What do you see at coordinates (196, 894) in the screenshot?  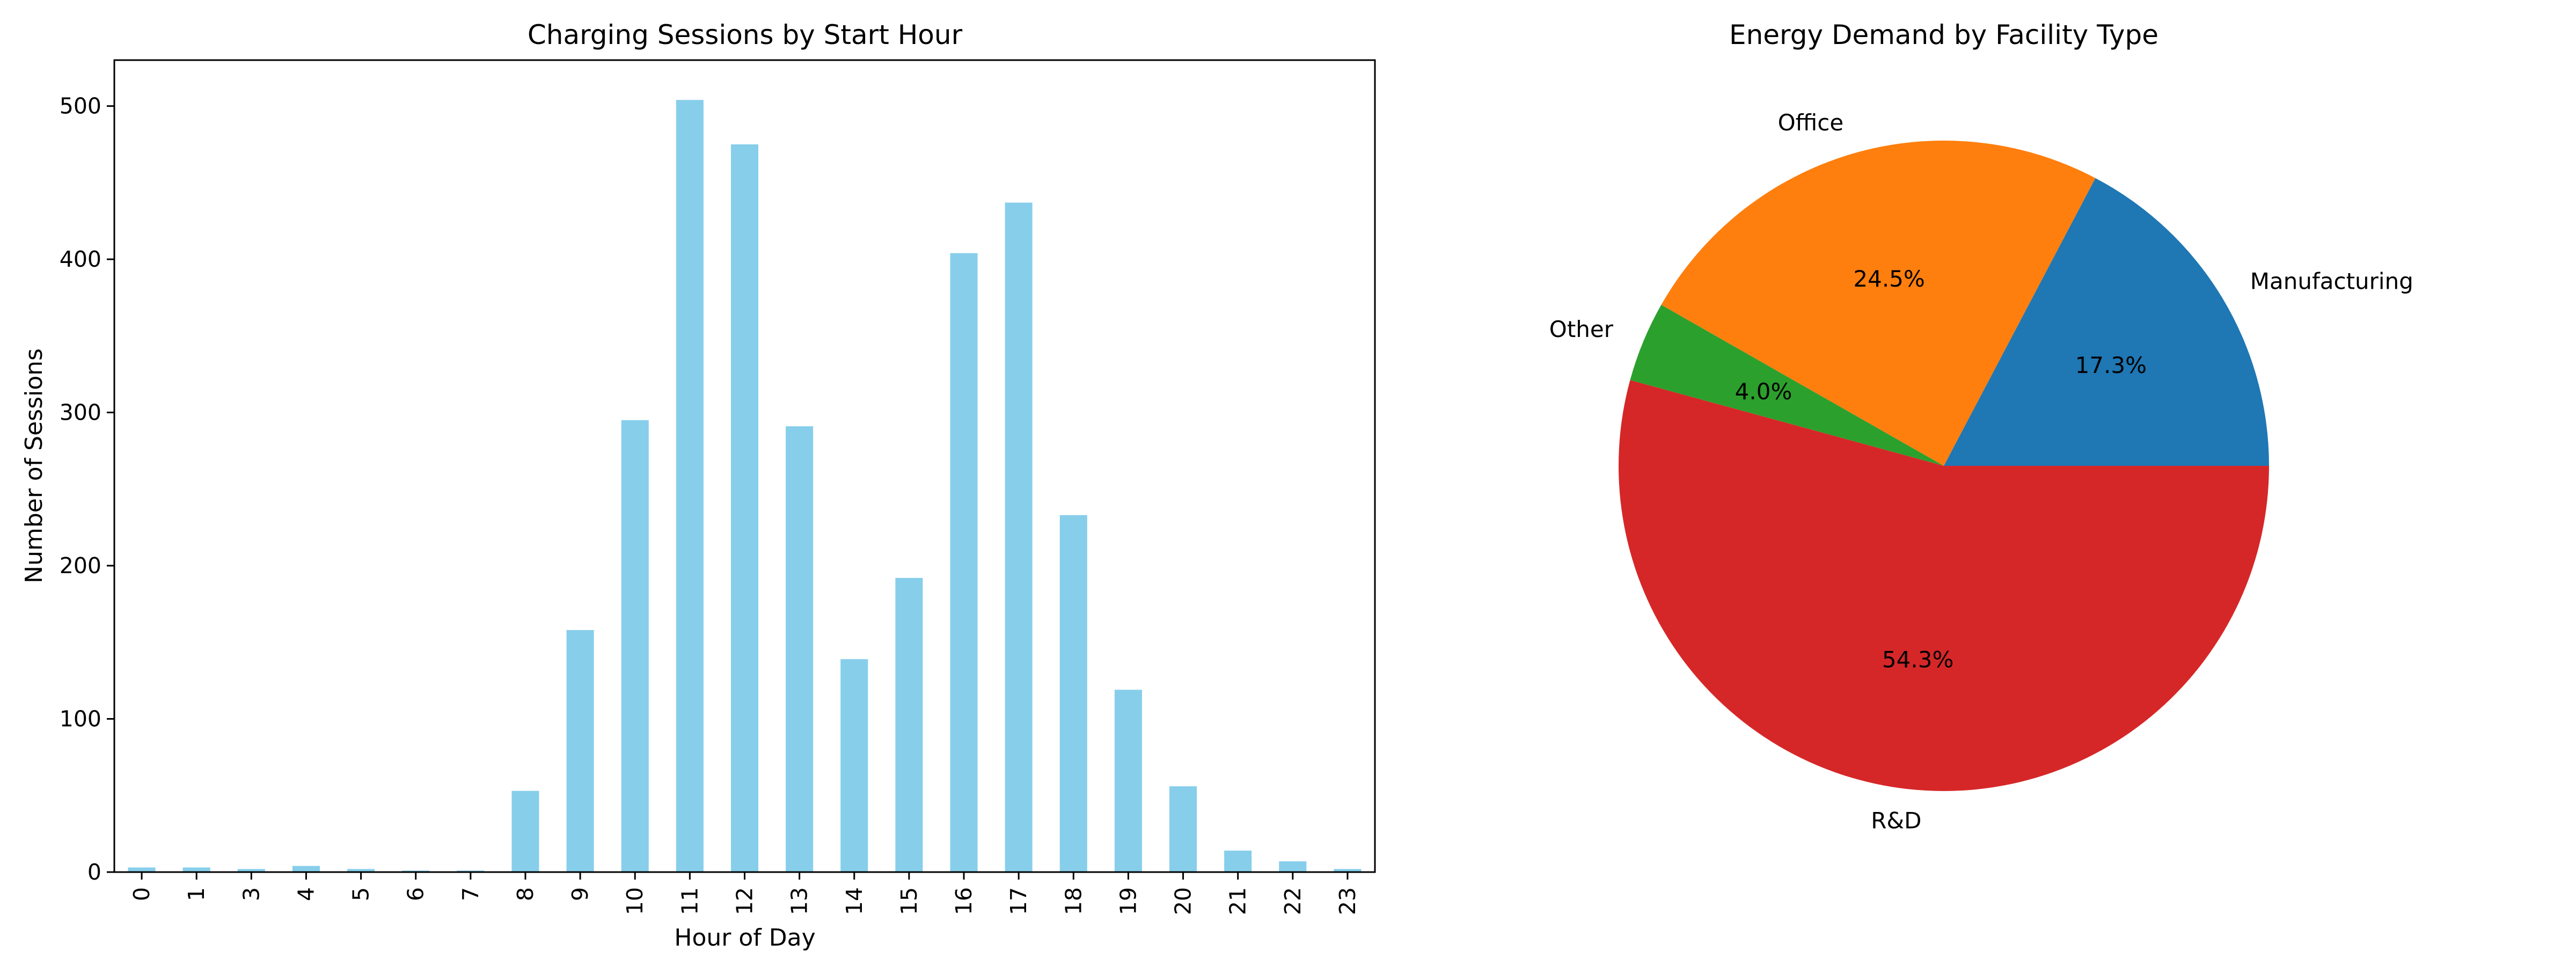 I see `x-tick-label: 1` at bounding box center [196, 894].